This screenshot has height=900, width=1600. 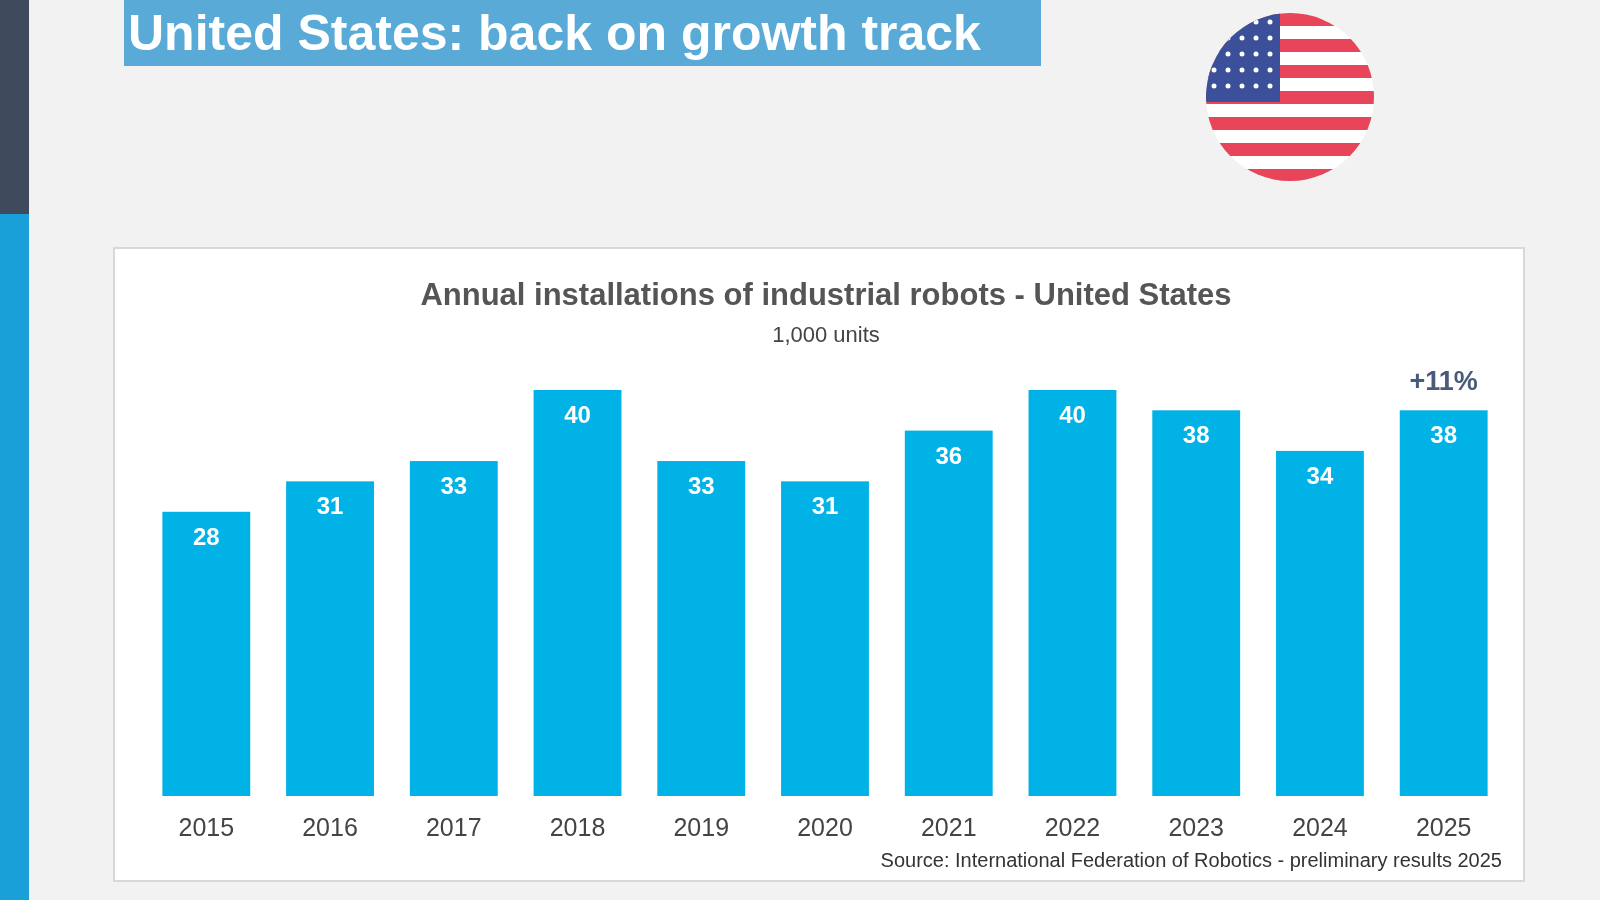 I want to click on x-tick-label: 2017, so click(x=453, y=827).